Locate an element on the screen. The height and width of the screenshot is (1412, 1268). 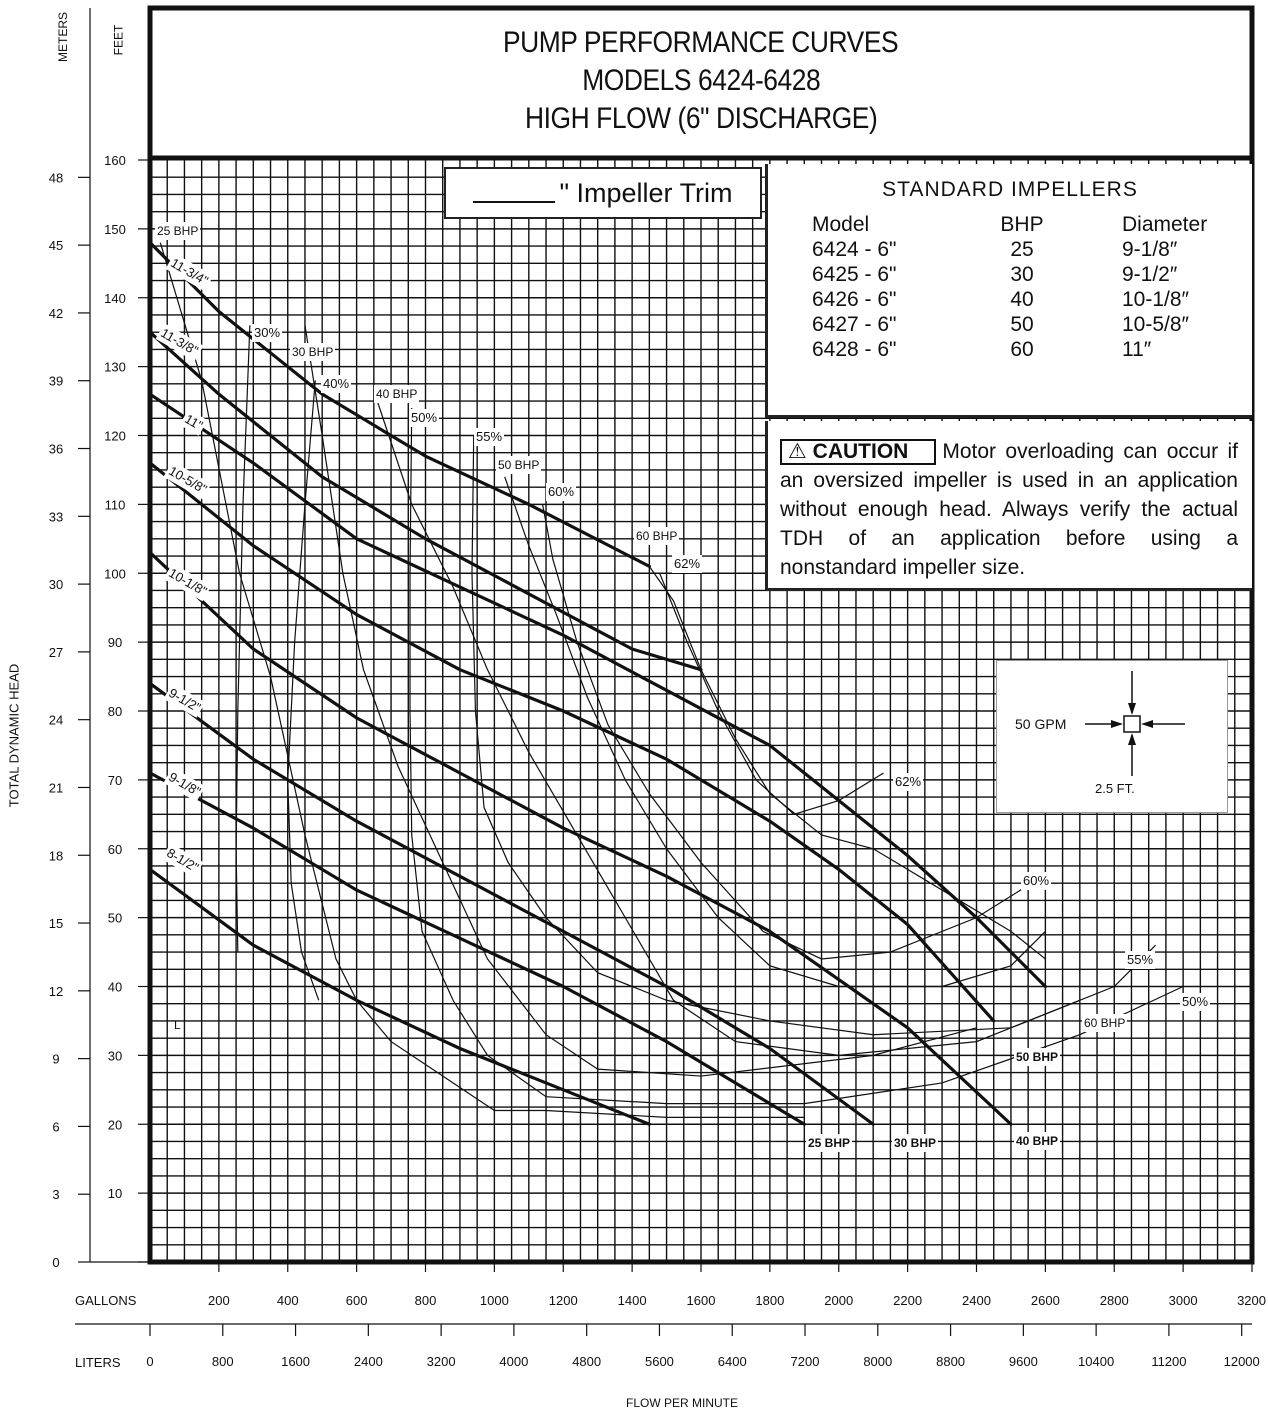
scale-key-box: 50 GPM 2.5 FT. is located at coordinates (1112, 736).